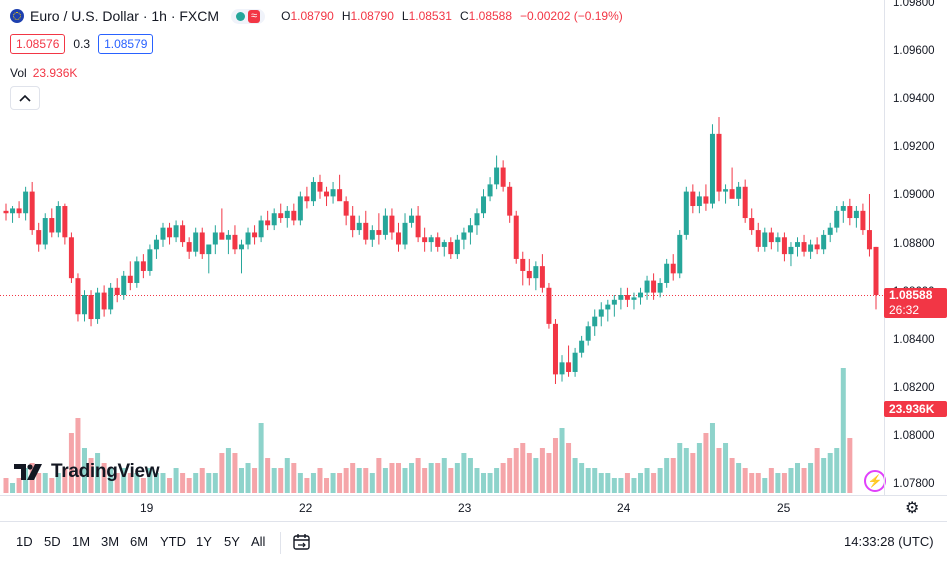 The width and height of the screenshot is (947, 568). Describe the element at coordinates (915, 409) in the screenshot. I see `volume-axis-label: 23.936K` at that location.